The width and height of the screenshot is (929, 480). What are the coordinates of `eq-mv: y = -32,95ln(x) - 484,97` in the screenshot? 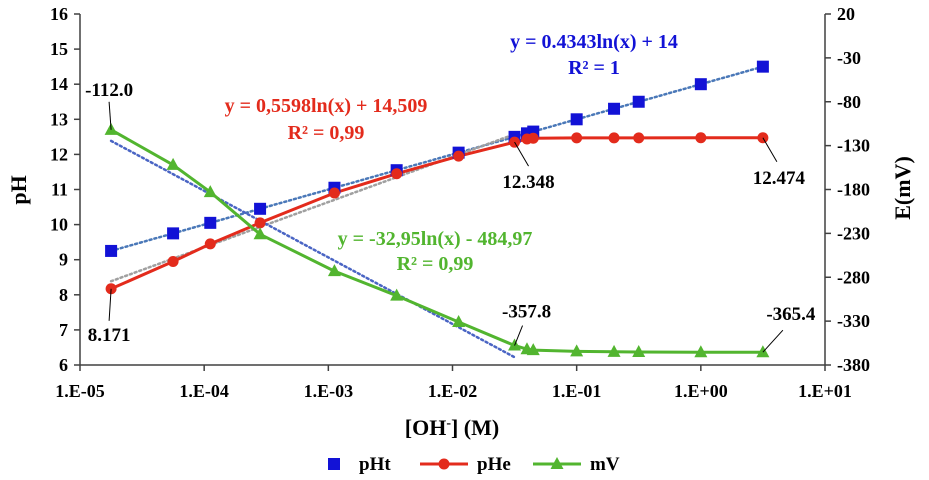 It's located at (435, 239).